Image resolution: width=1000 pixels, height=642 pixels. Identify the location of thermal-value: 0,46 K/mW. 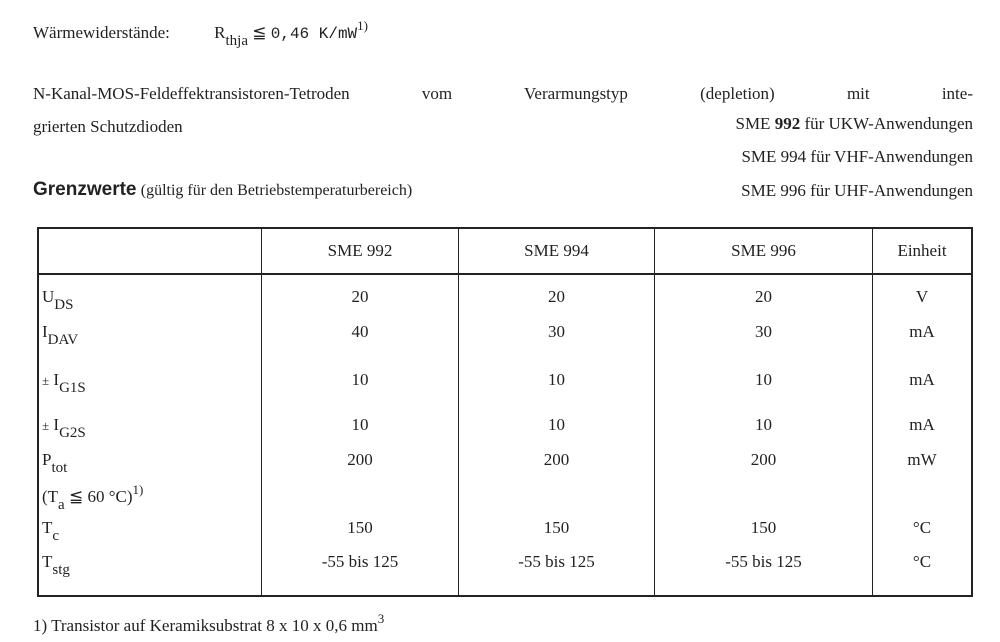
(314, 34).